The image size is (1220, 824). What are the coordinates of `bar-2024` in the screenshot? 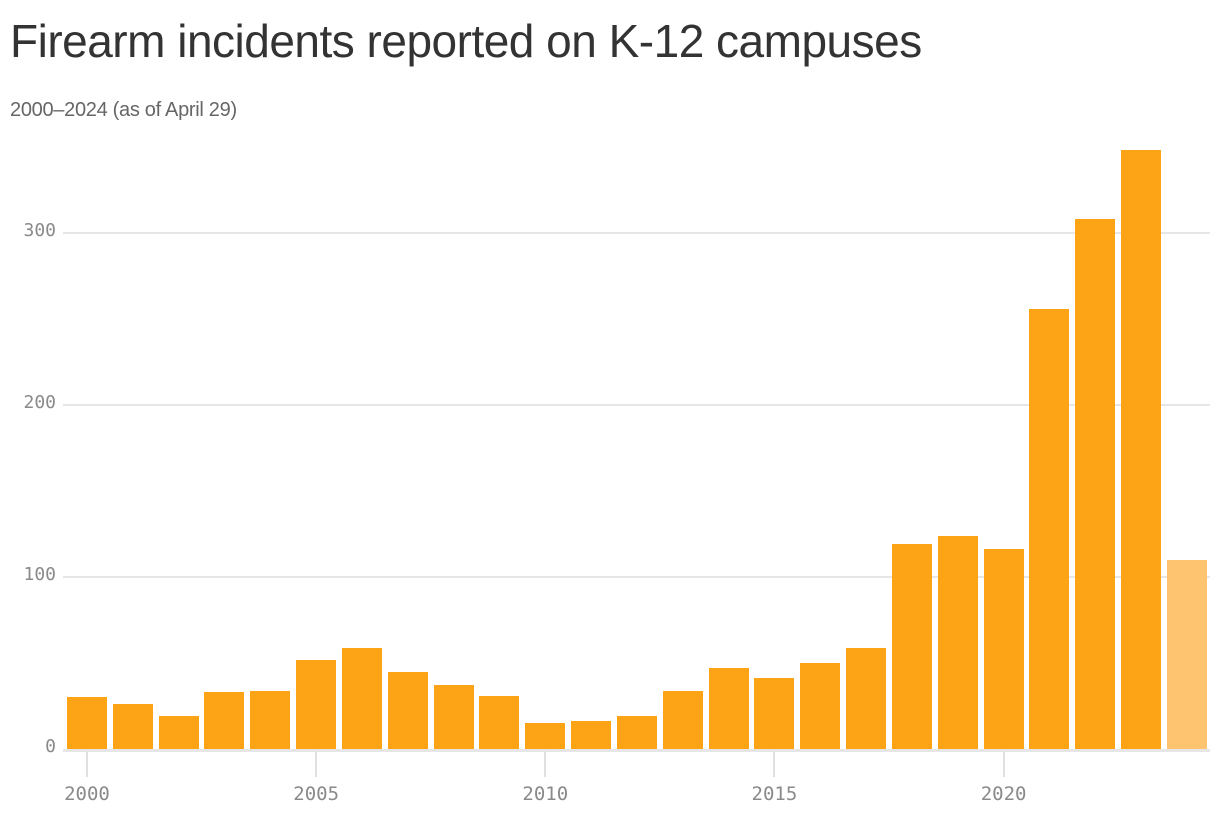 It's located at (1186, 654).